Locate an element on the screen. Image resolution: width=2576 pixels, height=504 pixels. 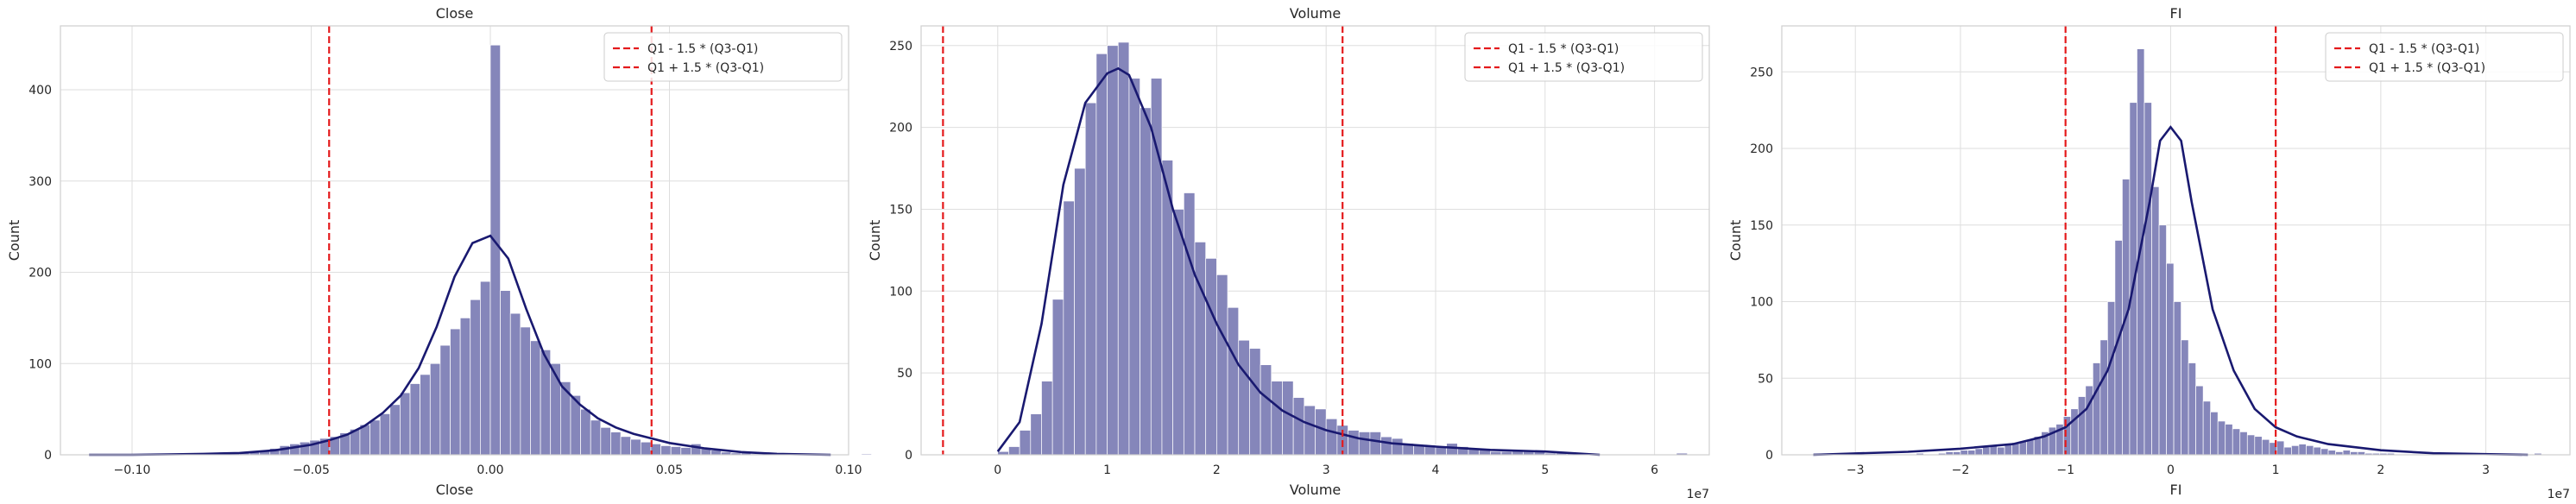
chart-title: FI is located at coordinates (2176, 14).